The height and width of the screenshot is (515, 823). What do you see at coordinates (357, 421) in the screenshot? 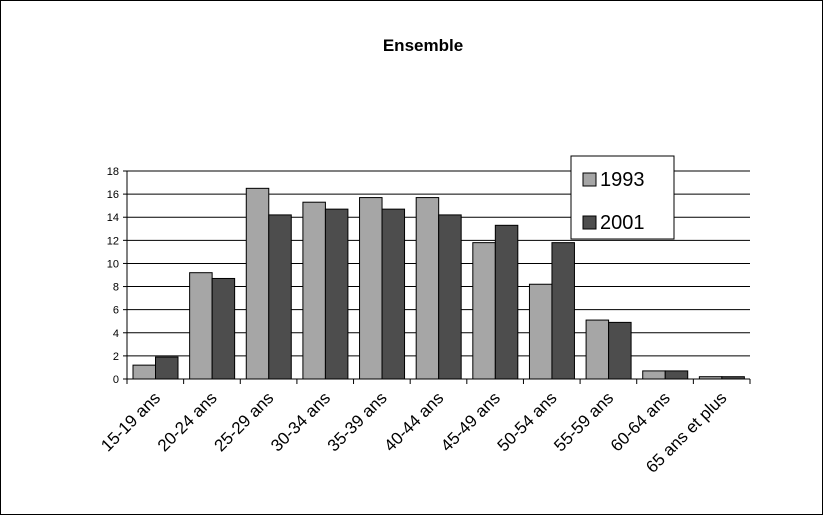
I see `x-tick-label: 35-39 ans` at bounding box center [357, 421].